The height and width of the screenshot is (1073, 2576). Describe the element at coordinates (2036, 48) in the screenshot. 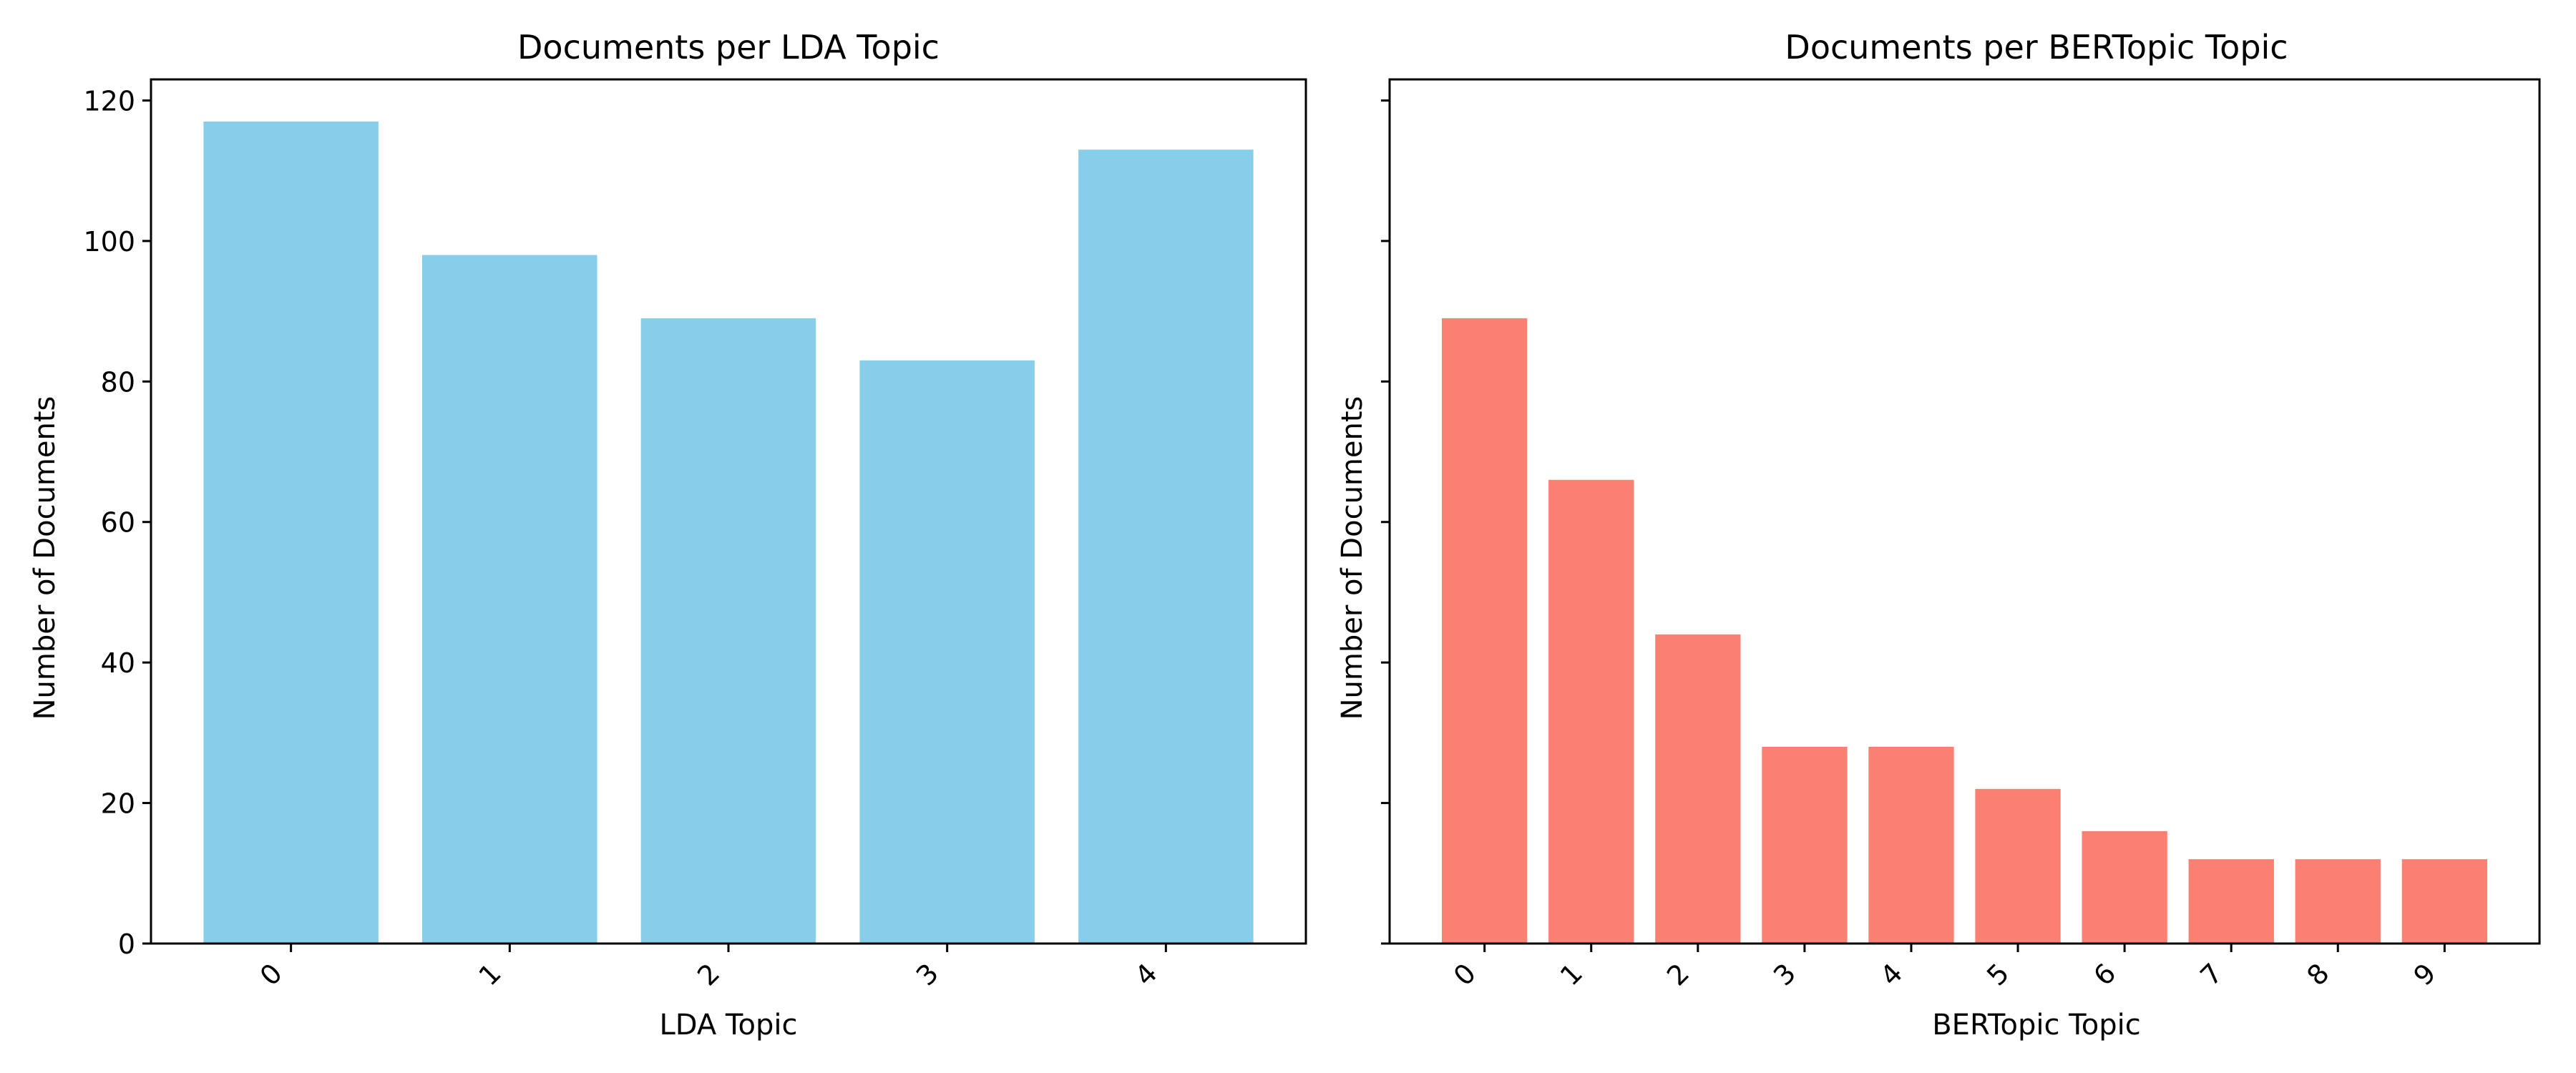

I see `bertopic-chart-title: Documents per BERTopic Topic` at that location.